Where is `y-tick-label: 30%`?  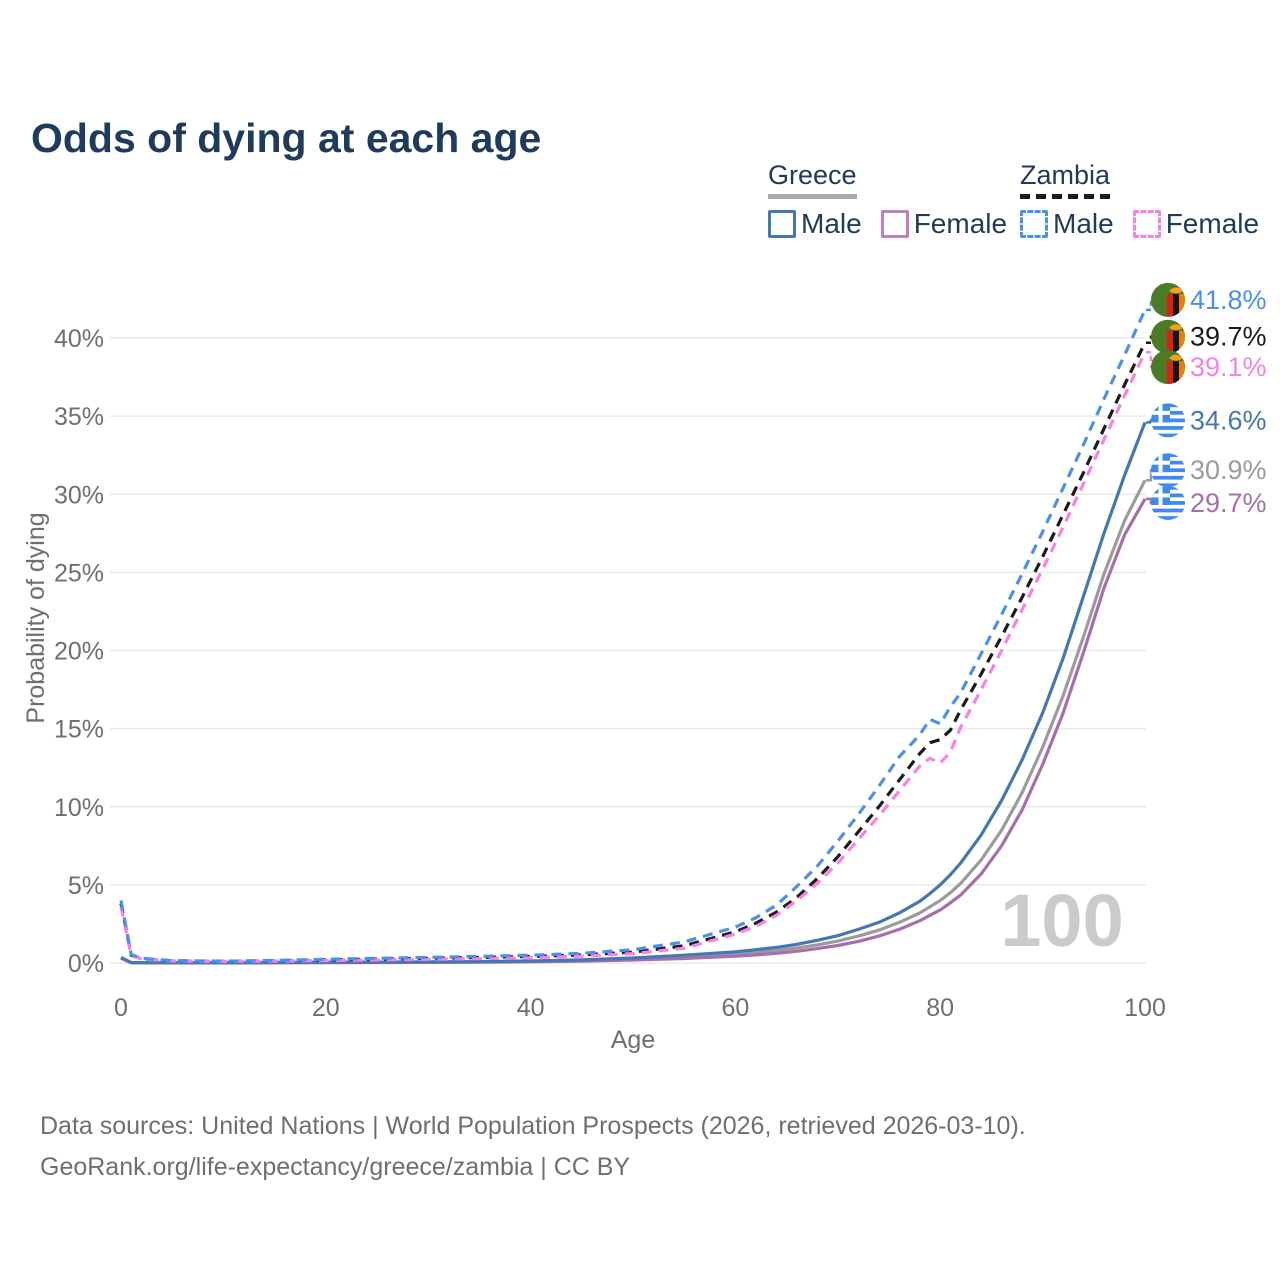 y-tick-label: 30% is located at coordinates (79, 495).